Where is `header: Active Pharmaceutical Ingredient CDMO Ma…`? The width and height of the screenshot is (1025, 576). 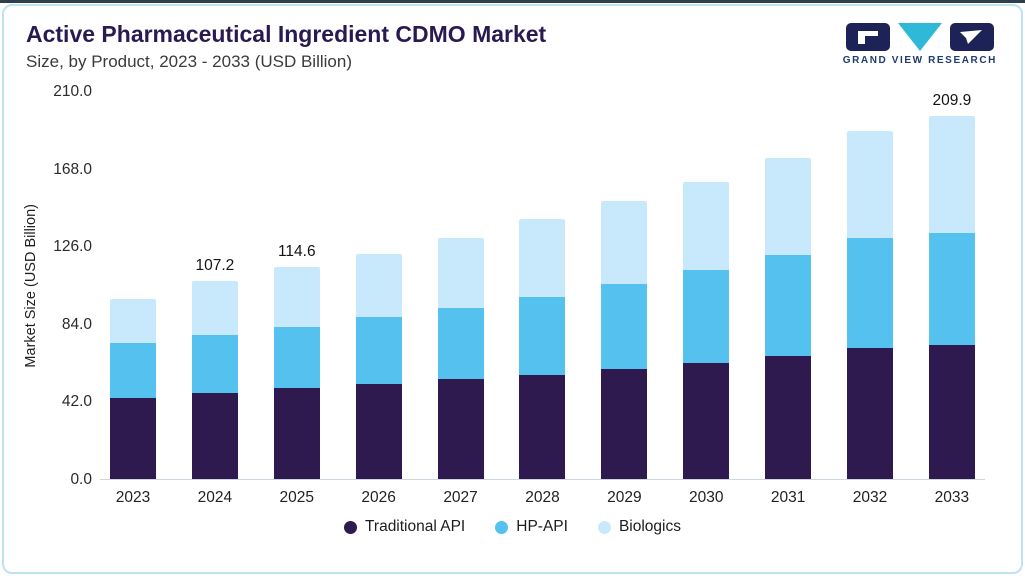 header: Active Pharmaceutical Ingredient CDMO Ma… is located at coordinates (512, 42).